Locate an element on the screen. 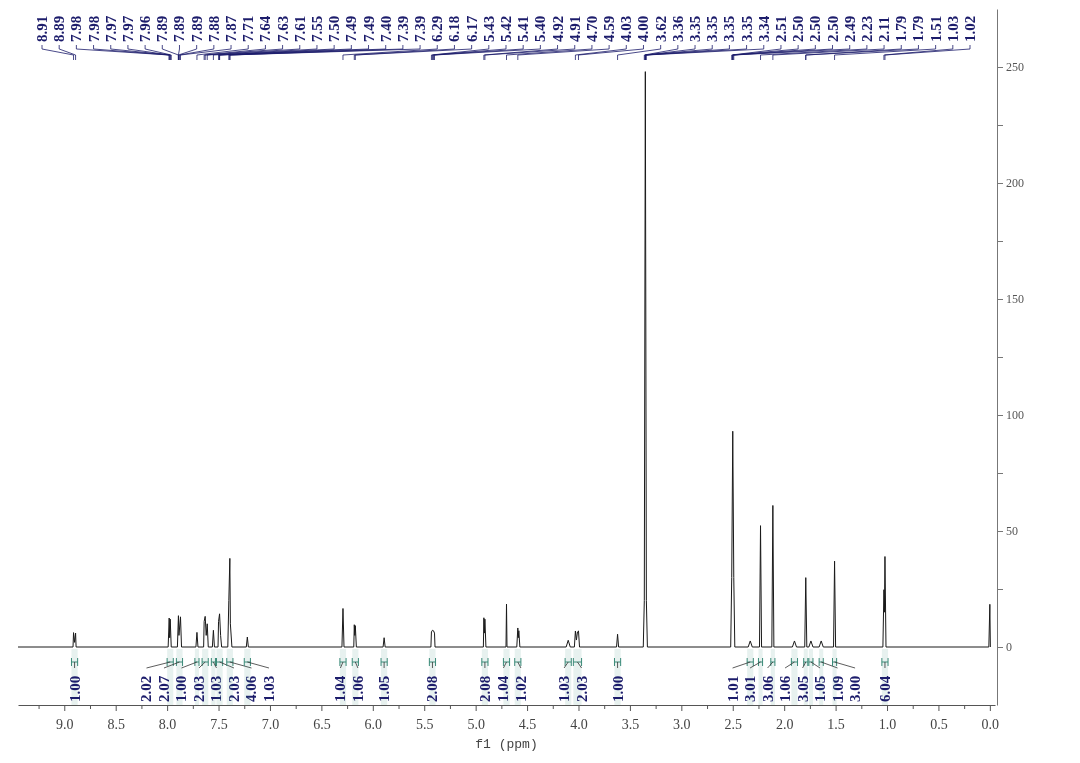 The width and height of the screenshot is (1080, 763). annotation: 7.71 is located at coordinates (248, 28).